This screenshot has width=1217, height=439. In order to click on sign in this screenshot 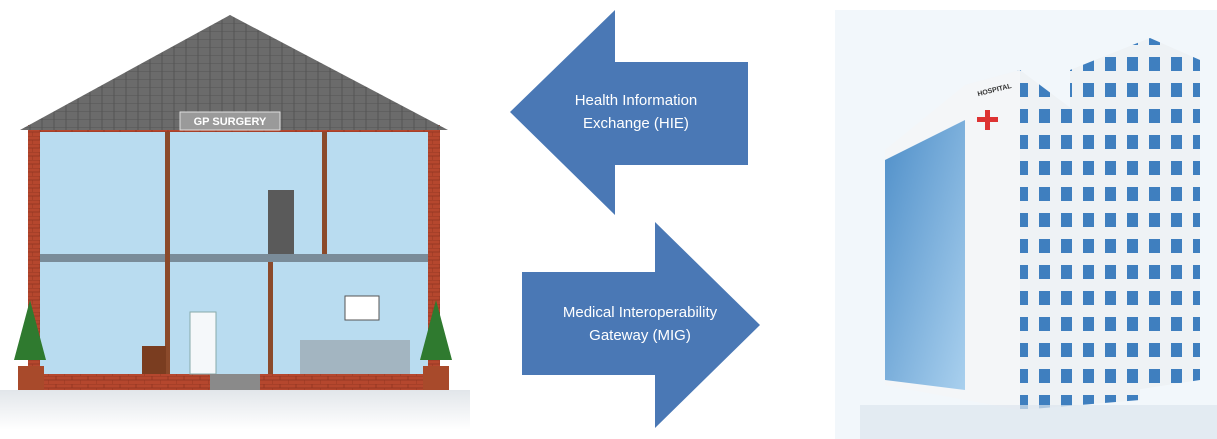, I will do `click(230, 121)`.